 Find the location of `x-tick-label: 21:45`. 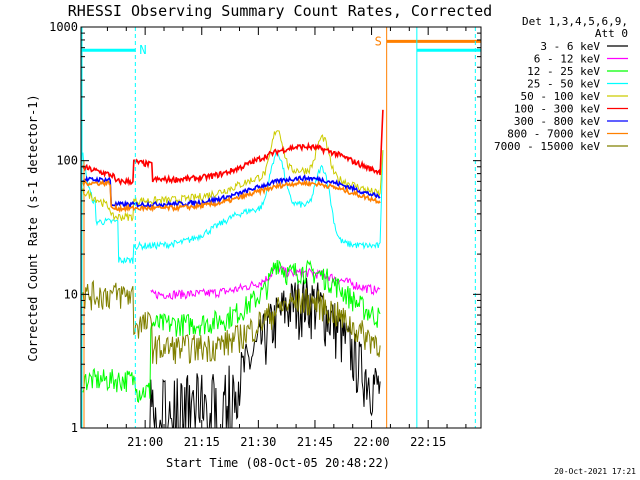

x-tick-label: 21:45 is located at coordinates (315, 442).